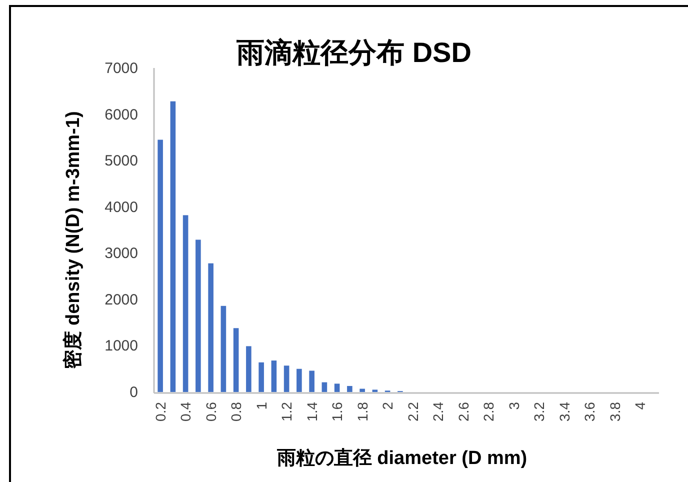 This screenshot has width=688, height=482. What do you see at coordinates (121, 299) in the screenshot?
I see `y-tick-label: 2000` at bounding box center [121, 299].